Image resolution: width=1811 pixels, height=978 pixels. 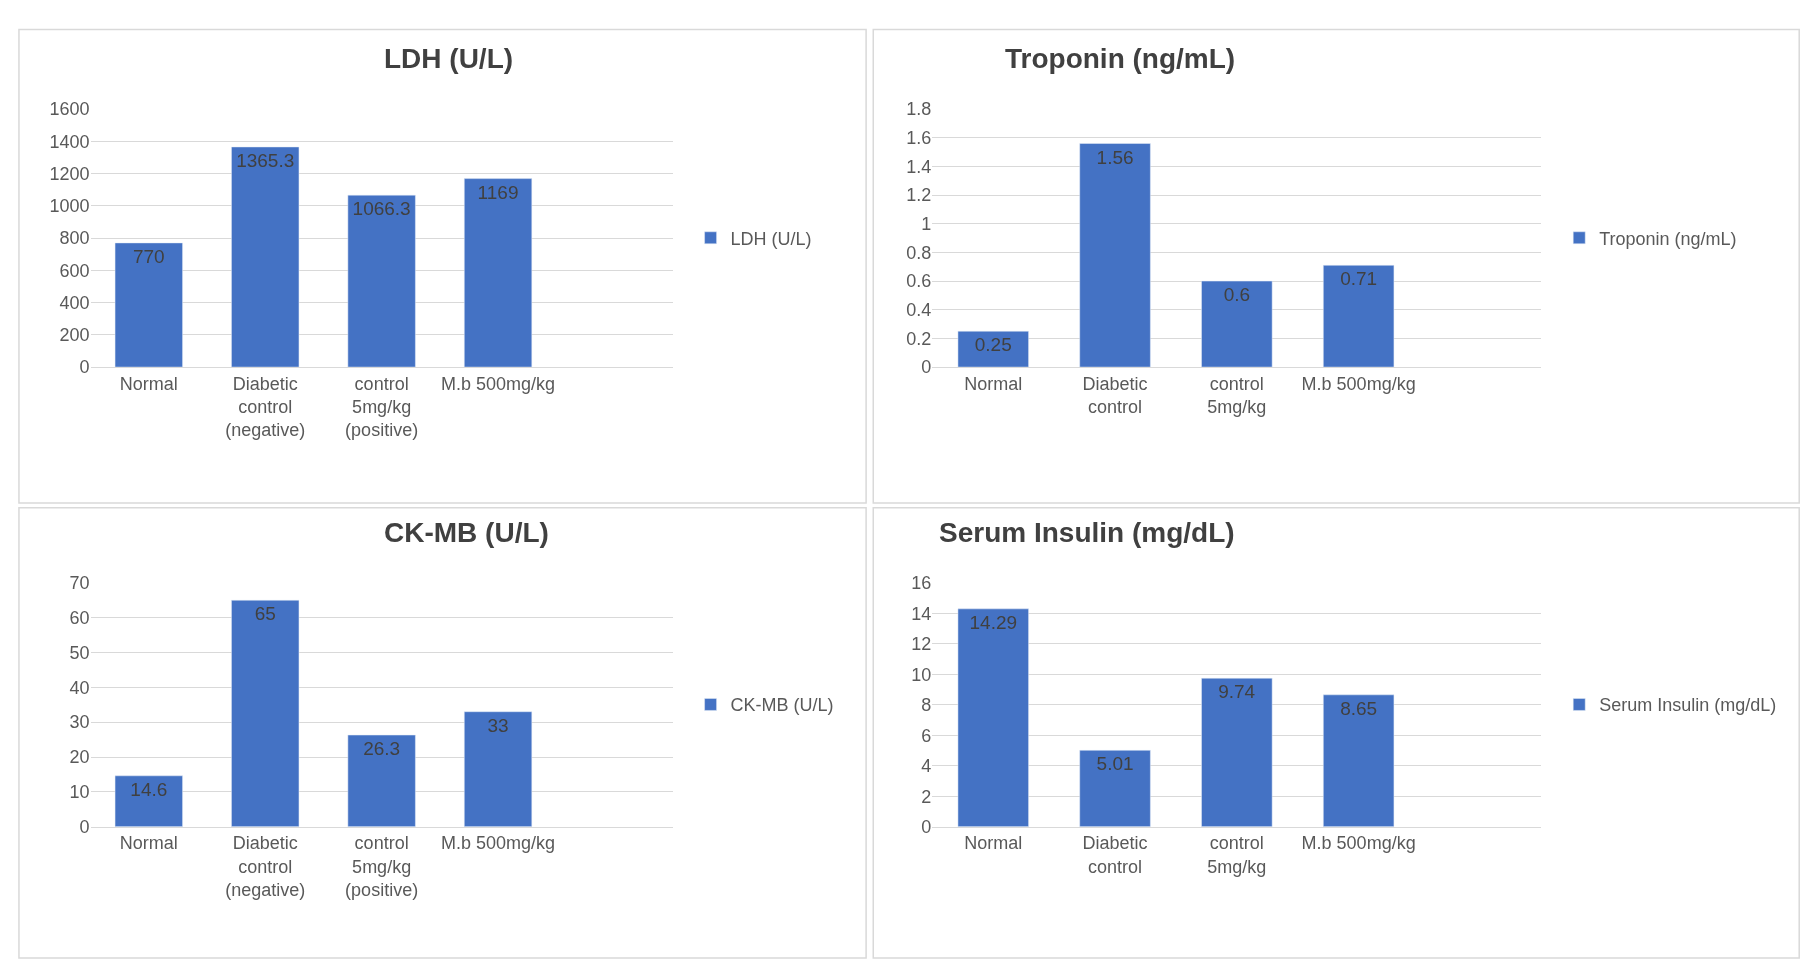 What do you see at coordinates (919, 109) in the screenshot?
I see `y-tick-label: 1.8` at bounding box center [919, 109].